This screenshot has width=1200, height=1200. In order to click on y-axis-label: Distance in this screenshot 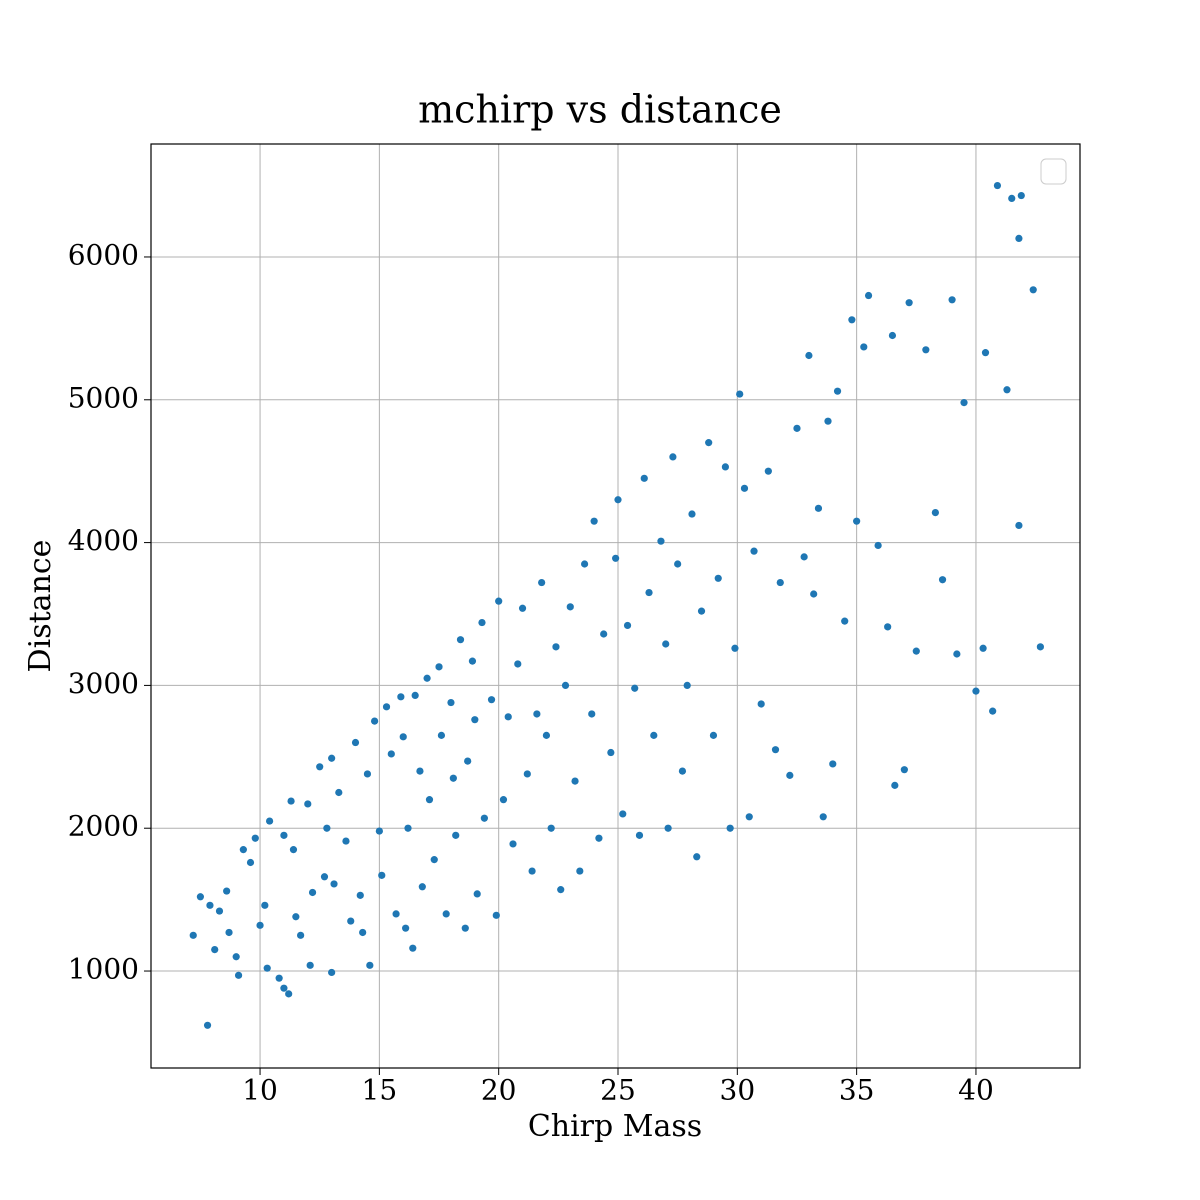, I will do `click(40, 606)`.